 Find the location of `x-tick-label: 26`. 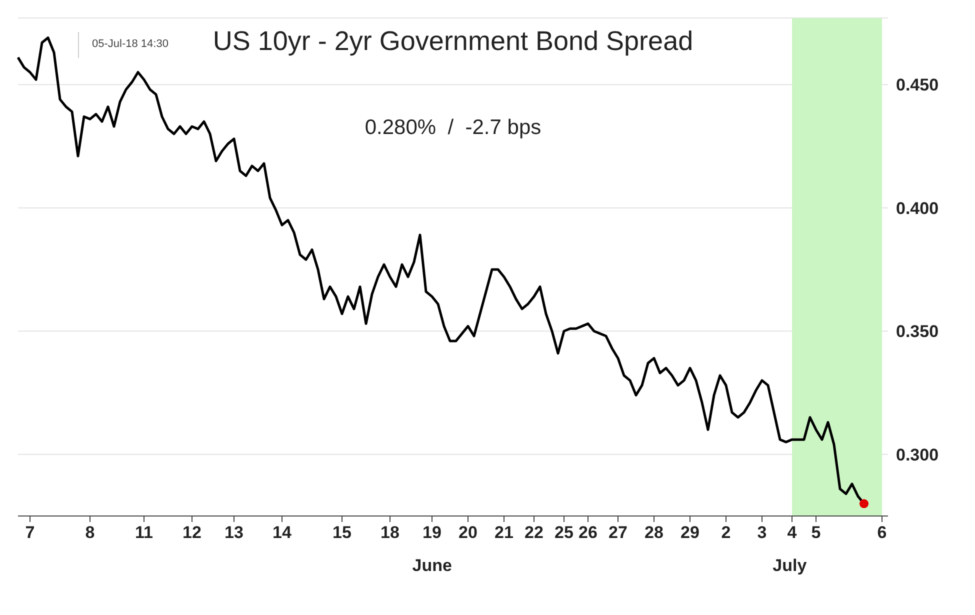

x-tick-label: 26 is located at coordinates (588, 532).